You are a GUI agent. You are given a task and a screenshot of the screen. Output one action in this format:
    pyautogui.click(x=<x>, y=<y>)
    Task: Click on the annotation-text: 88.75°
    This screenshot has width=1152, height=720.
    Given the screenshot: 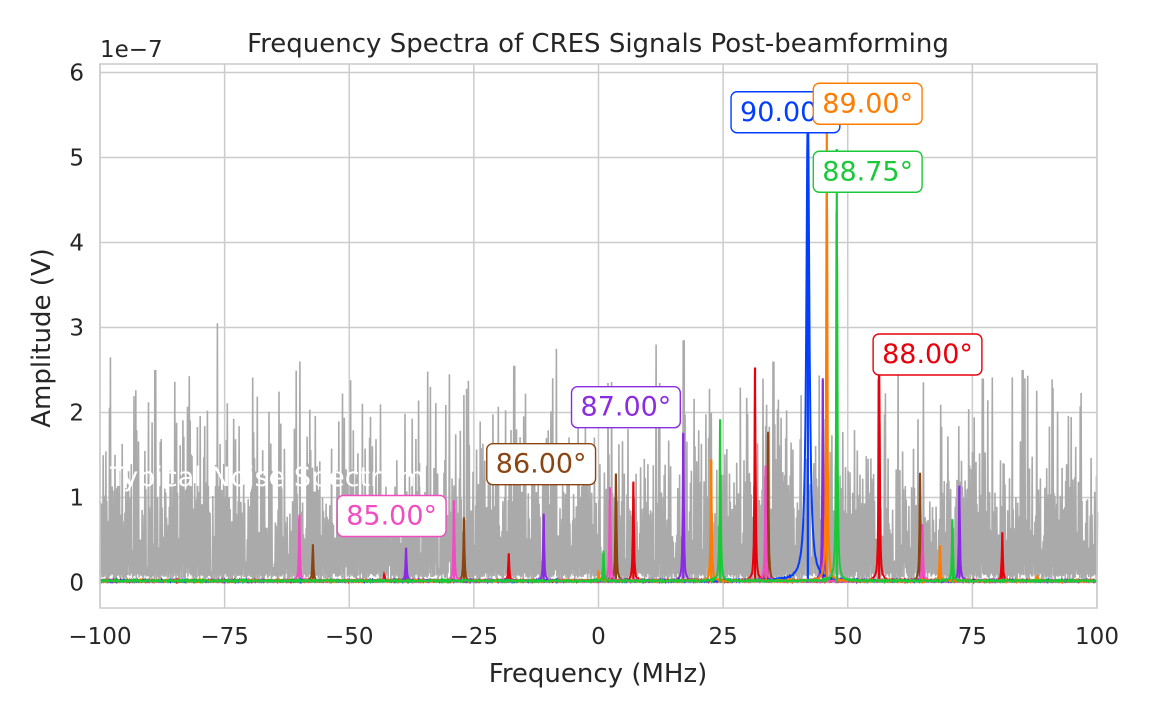 What is the action you would take?
    pyautogui.click(x=867, y=171)
    